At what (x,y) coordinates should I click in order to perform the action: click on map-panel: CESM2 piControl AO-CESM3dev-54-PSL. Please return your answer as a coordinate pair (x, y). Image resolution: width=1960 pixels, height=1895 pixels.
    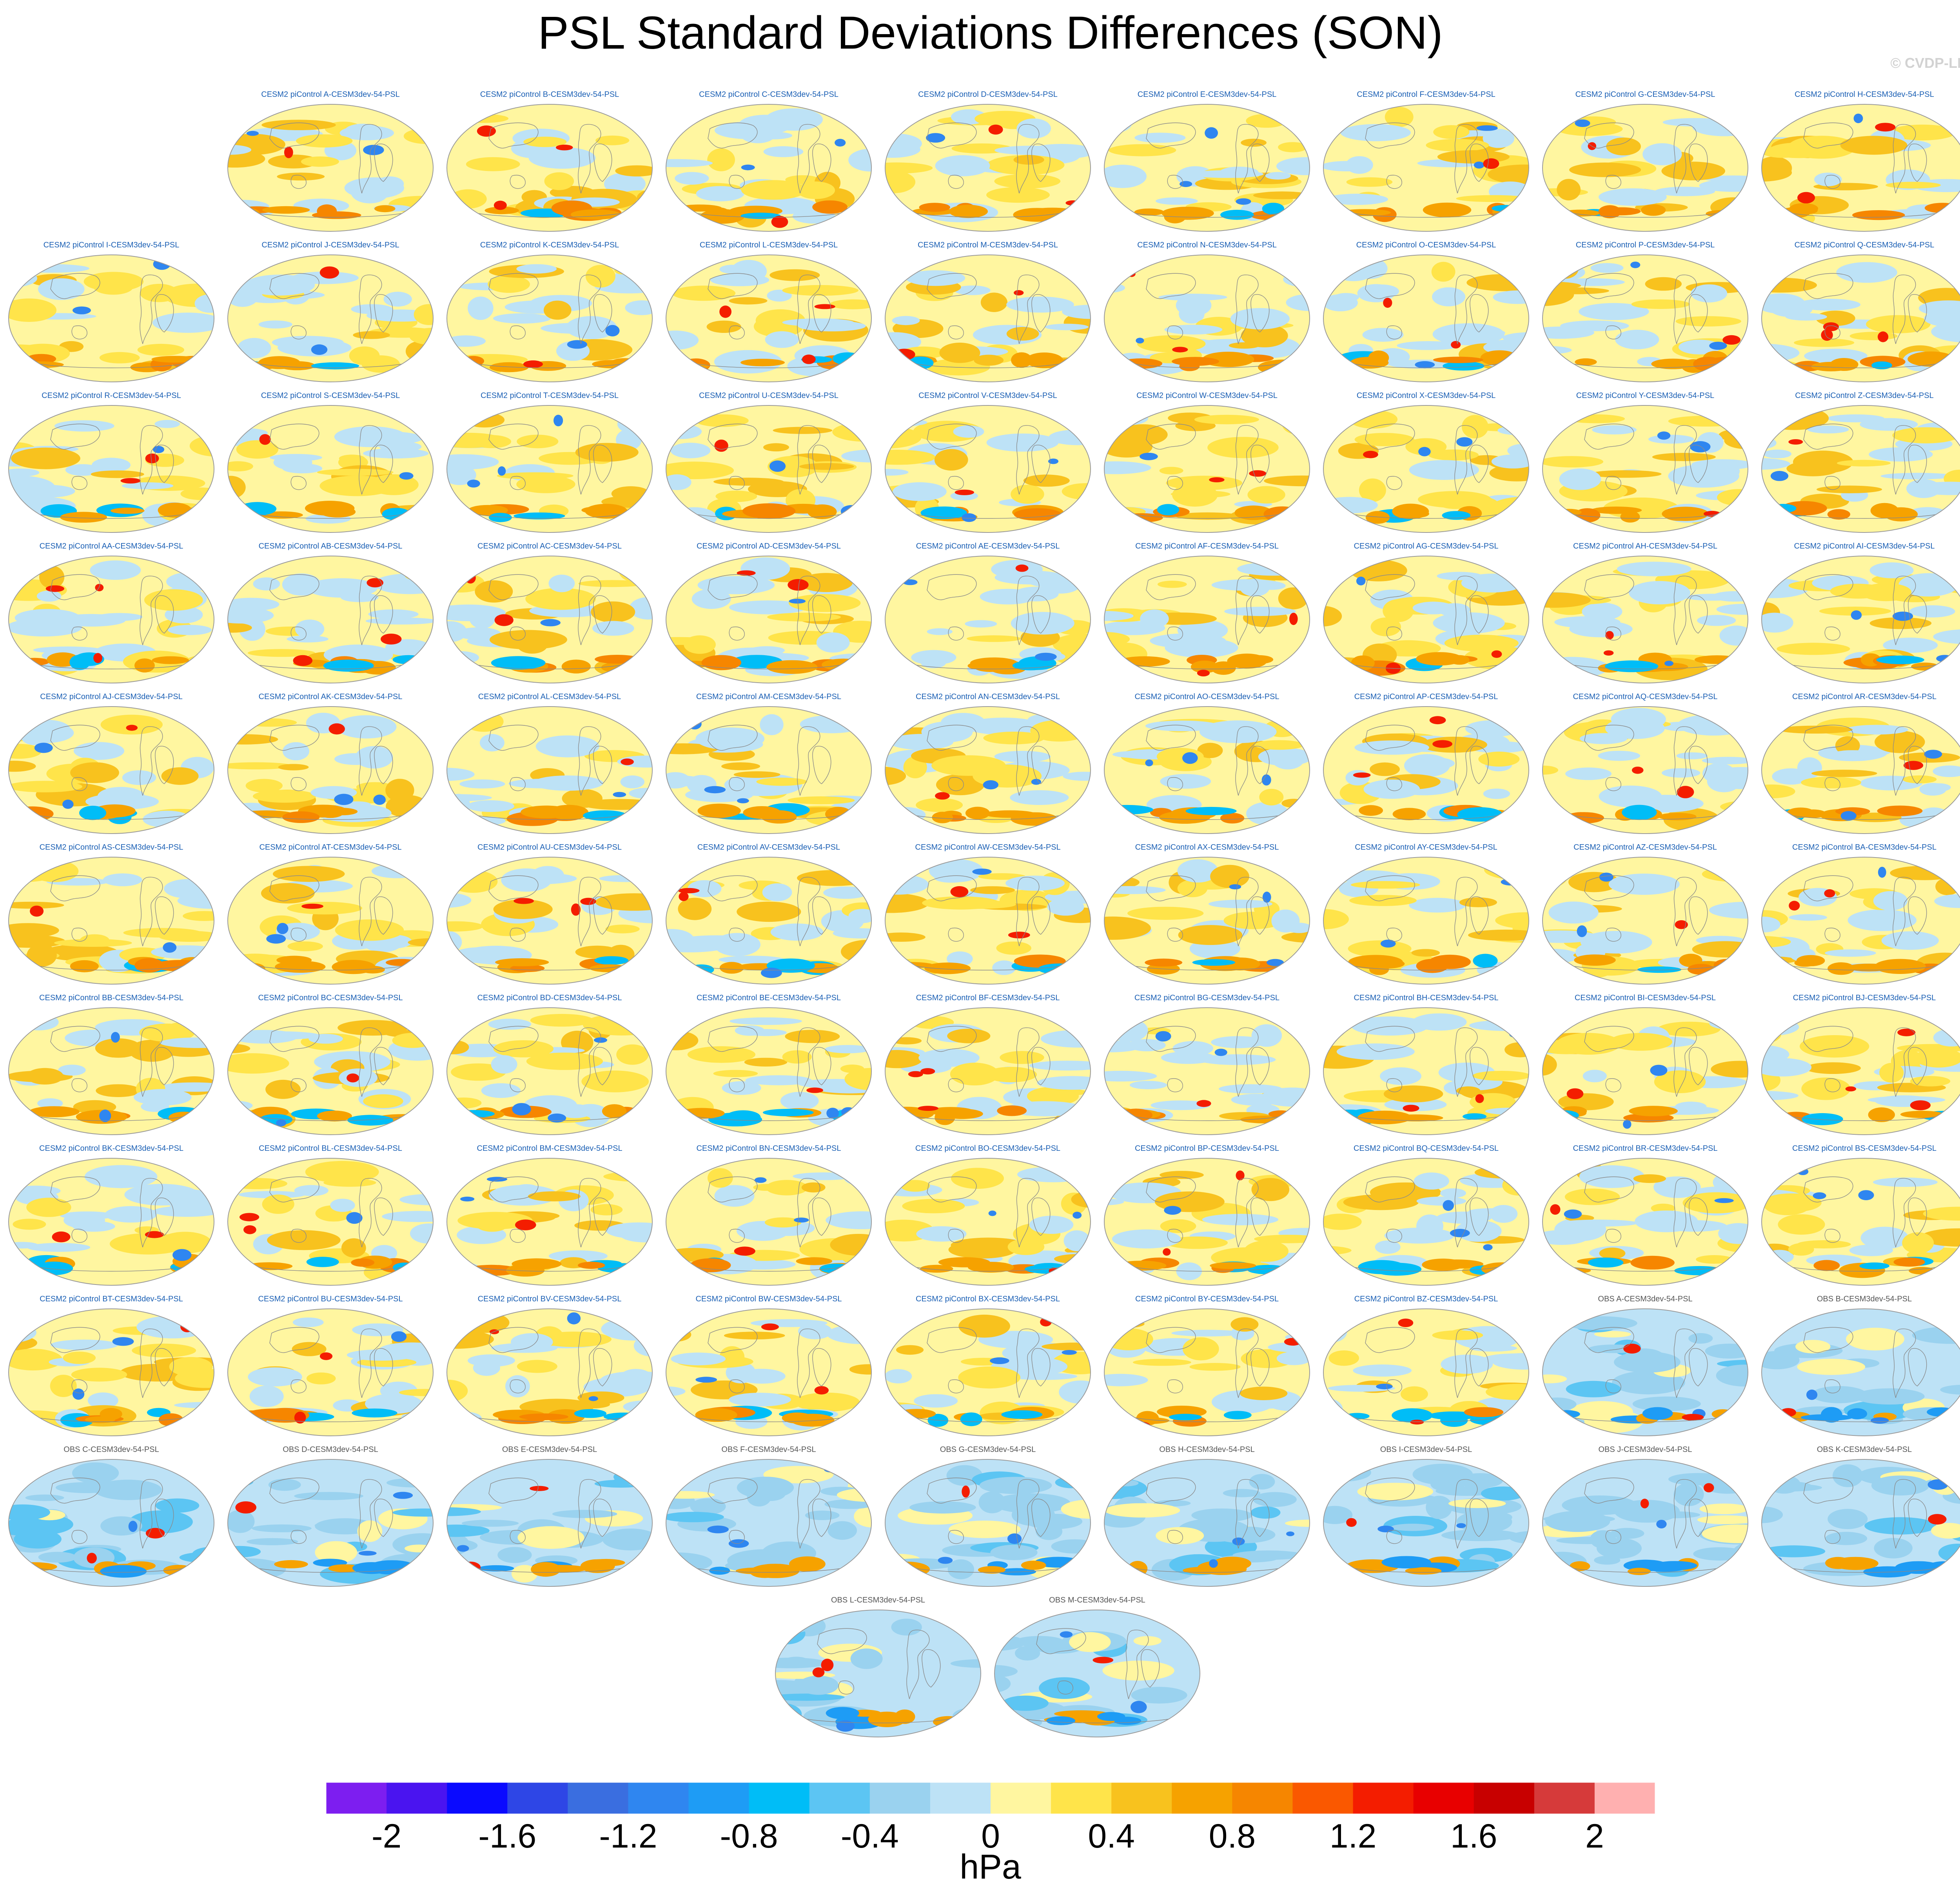
    Looking at the image, I should click on (1207, 765).